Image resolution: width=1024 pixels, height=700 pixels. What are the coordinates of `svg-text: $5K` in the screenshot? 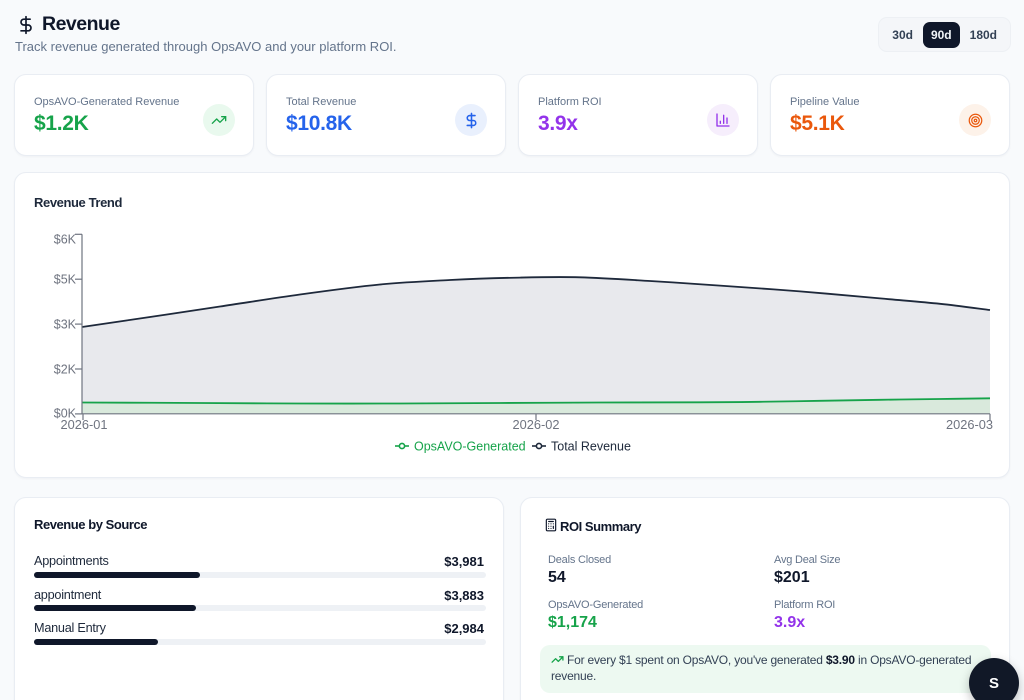 It's located at (65, 280).